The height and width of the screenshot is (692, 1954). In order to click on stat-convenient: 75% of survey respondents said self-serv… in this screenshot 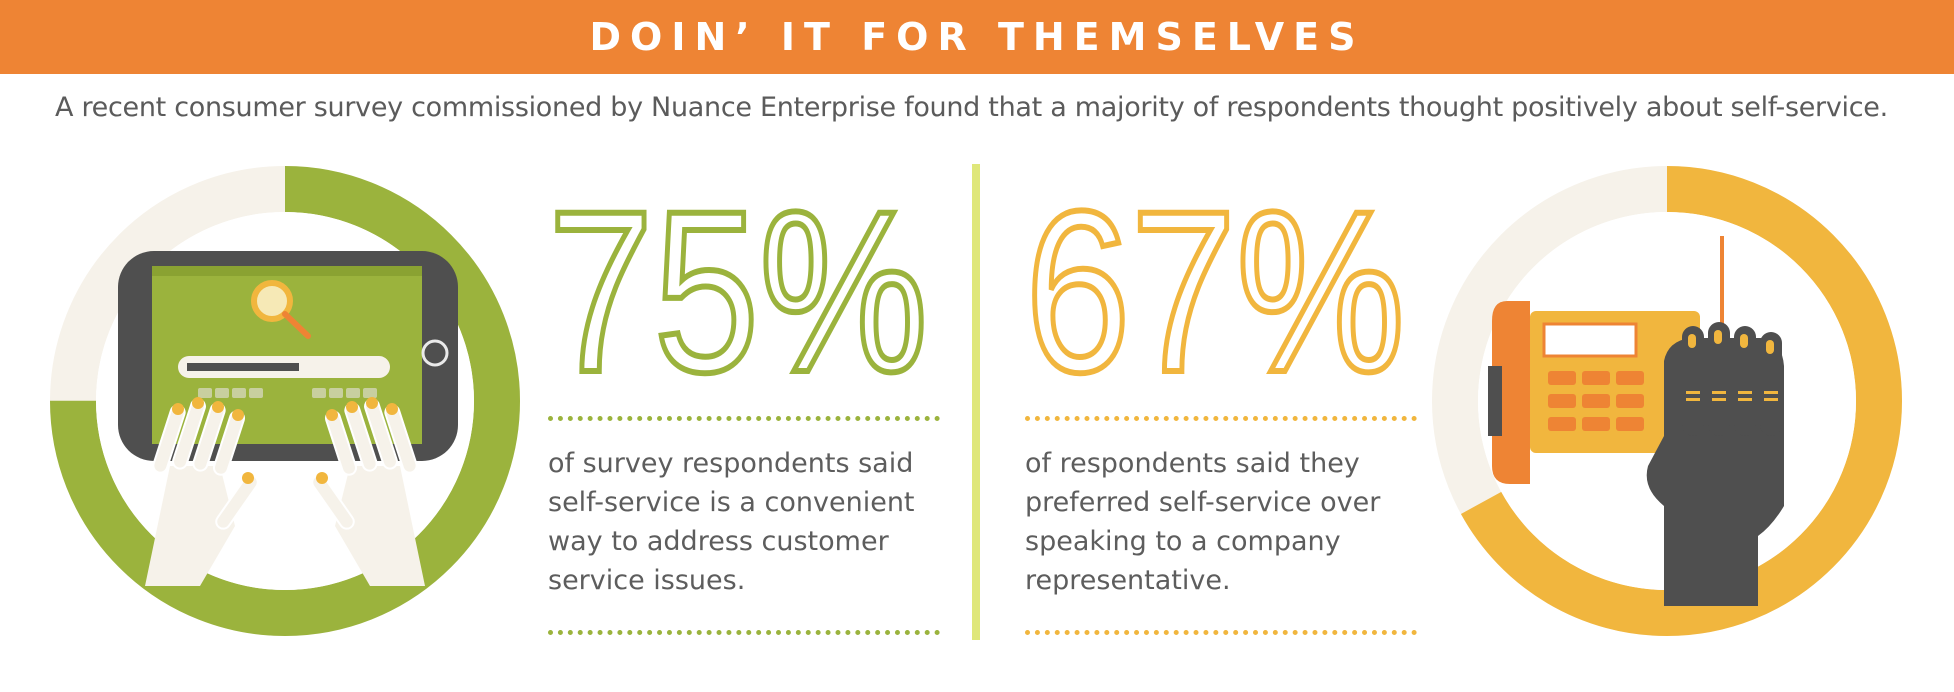, I will do `click(745, 405)`.